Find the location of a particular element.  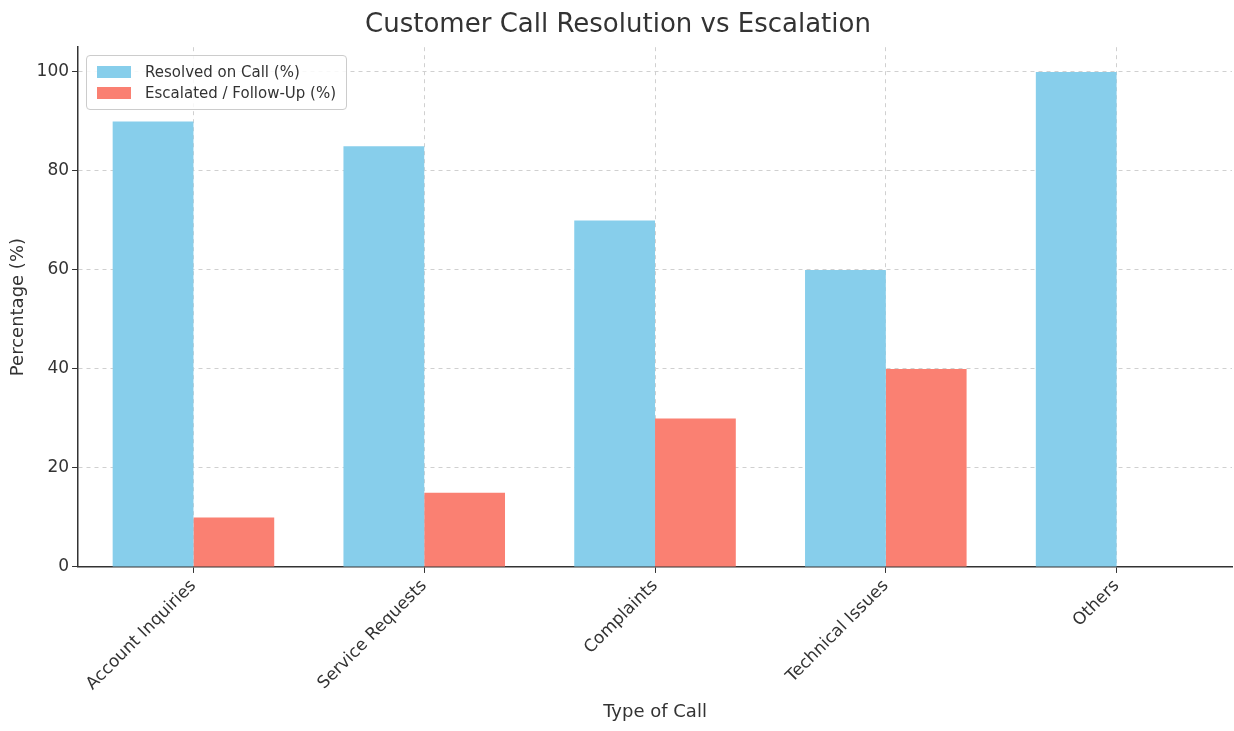

y-axis-title: Percentage (%) is located at coordinates (17, 307).